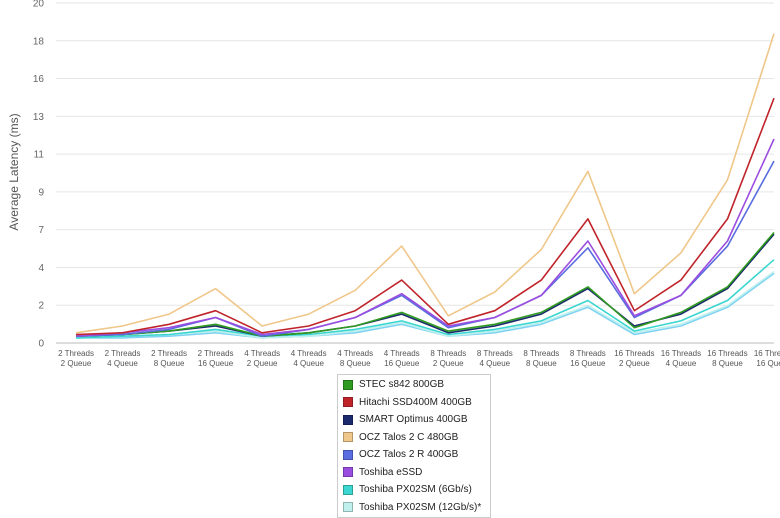 Image resolution: width=780 pixels, height=518 pixels. I want to click on legend-item: Toshiba eSSD, so click(414, 473).